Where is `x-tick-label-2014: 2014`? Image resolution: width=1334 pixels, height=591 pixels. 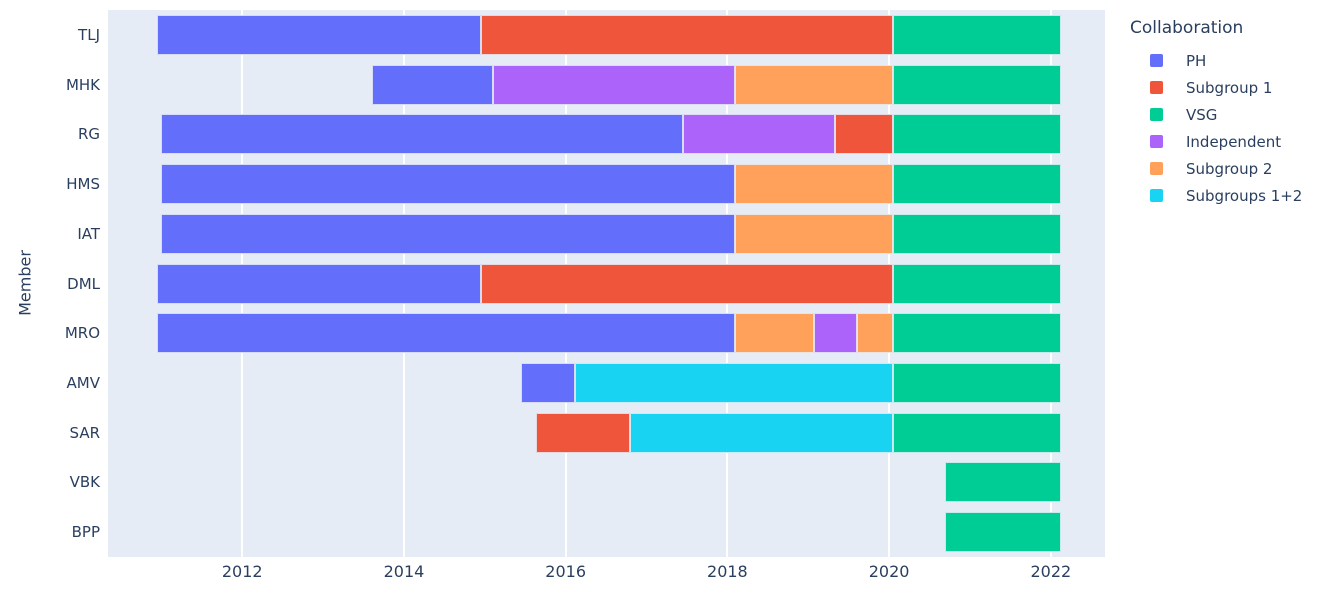 x-tick-label-2014: 2014 is located at coordinates (404, 571).